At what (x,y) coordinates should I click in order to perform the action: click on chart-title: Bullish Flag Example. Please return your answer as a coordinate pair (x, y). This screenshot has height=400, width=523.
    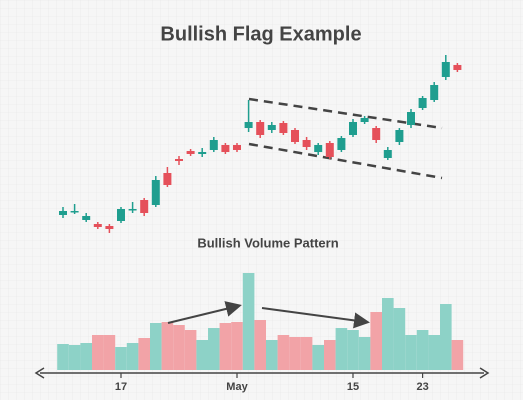
    Looking at the image, I should click on (260, 34).